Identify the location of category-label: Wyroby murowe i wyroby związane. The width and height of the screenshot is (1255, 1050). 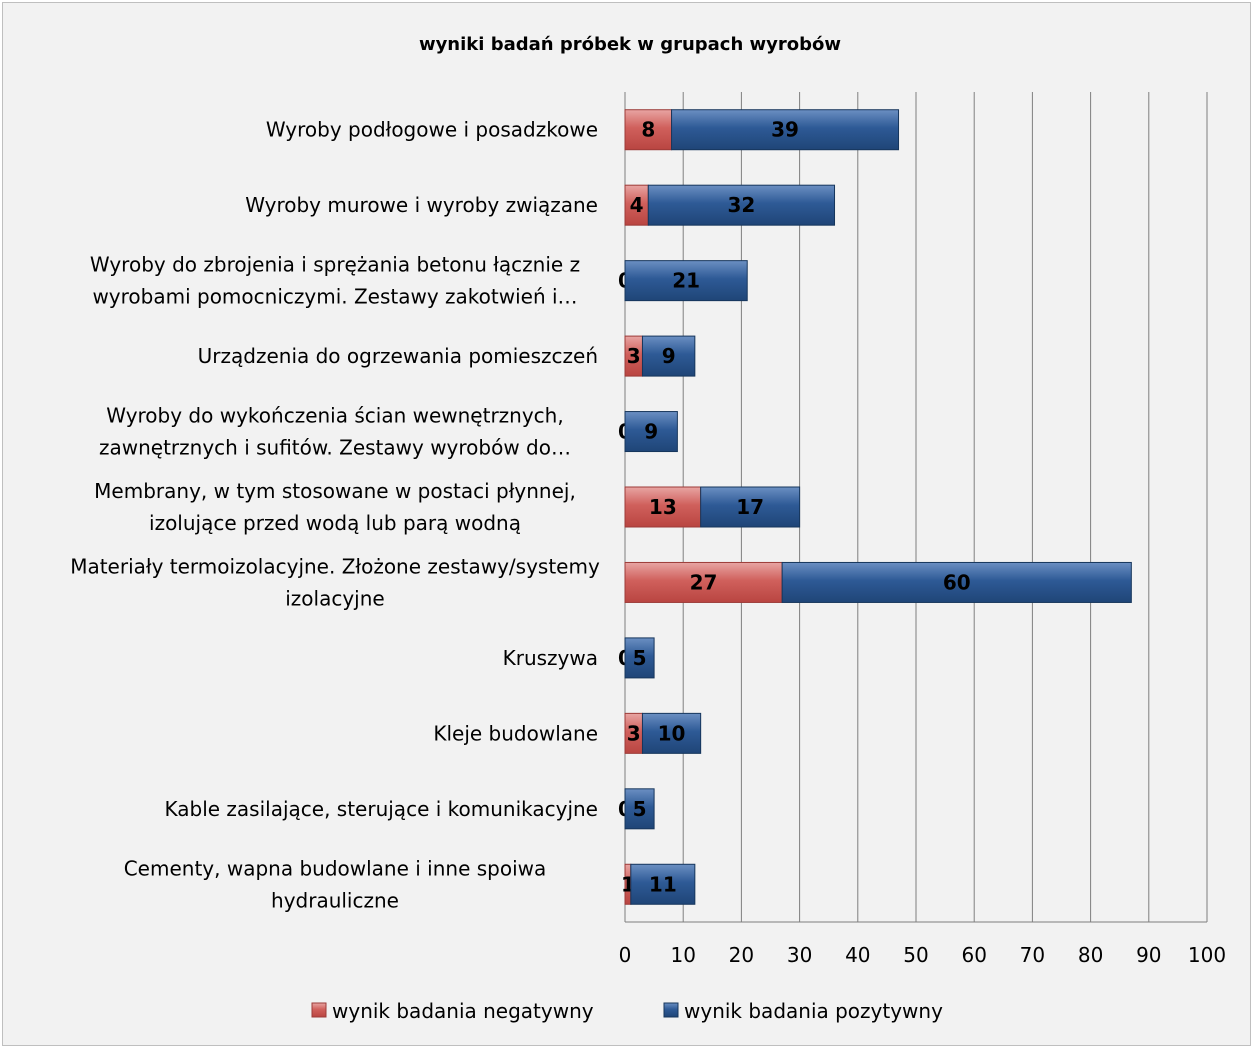
(421, 205).